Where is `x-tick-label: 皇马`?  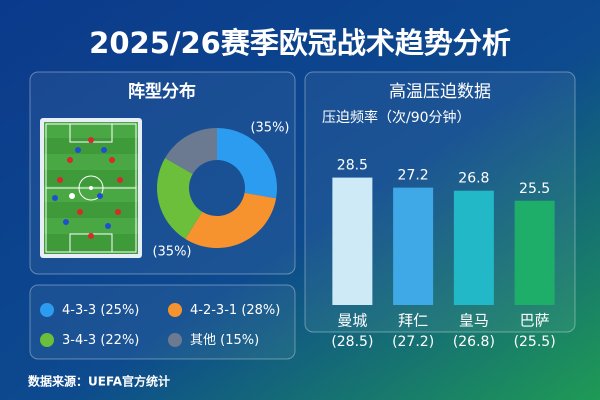 x-tick-label: 皇马 is located at coordinates (474, 321).